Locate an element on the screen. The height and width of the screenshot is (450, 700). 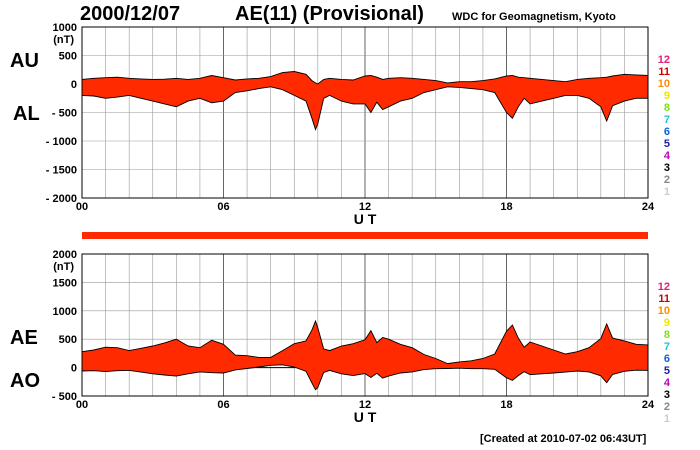
station-count-bar is located at coordinates (365, 235).